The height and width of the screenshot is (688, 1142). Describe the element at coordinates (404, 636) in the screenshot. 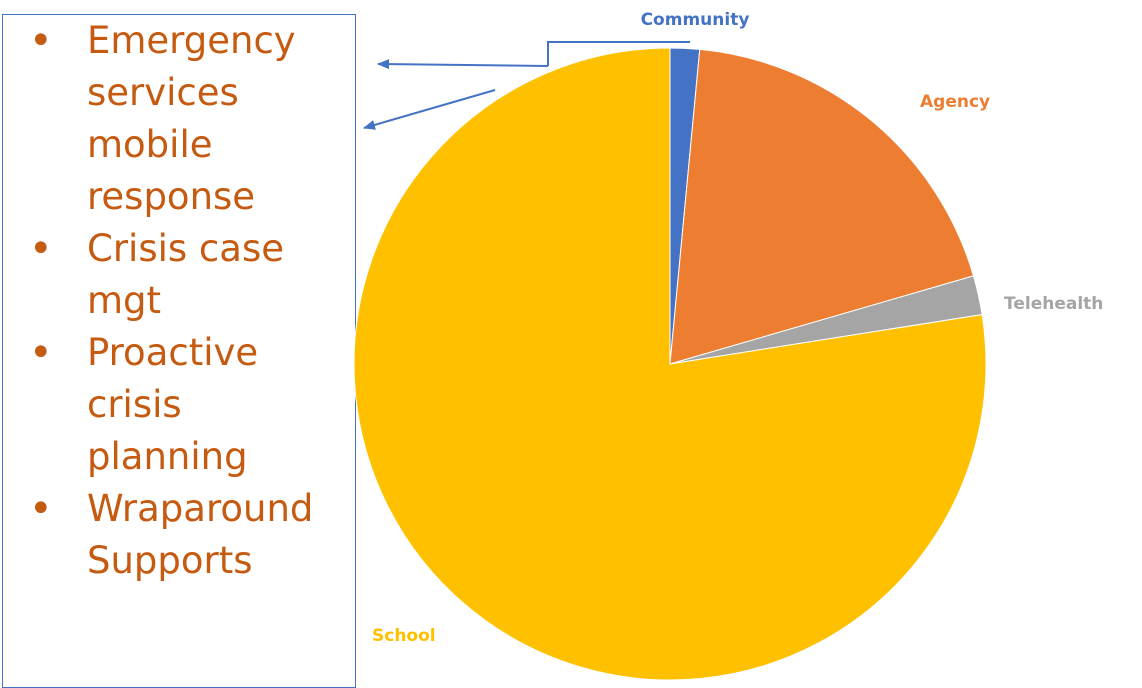

I see `slice-label-school: School` at that location.